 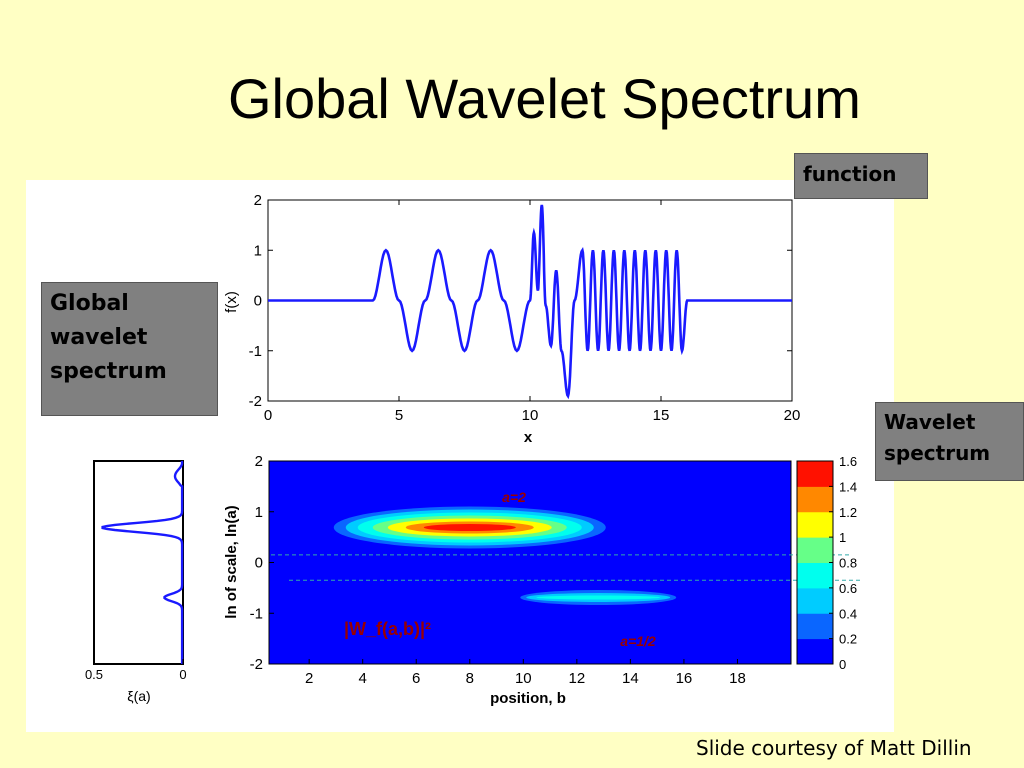 What do you see at coordinates (256, 664) in the screenshot?
I see `heatmap-ytick-label: -2` at bounding box center [256, 664].